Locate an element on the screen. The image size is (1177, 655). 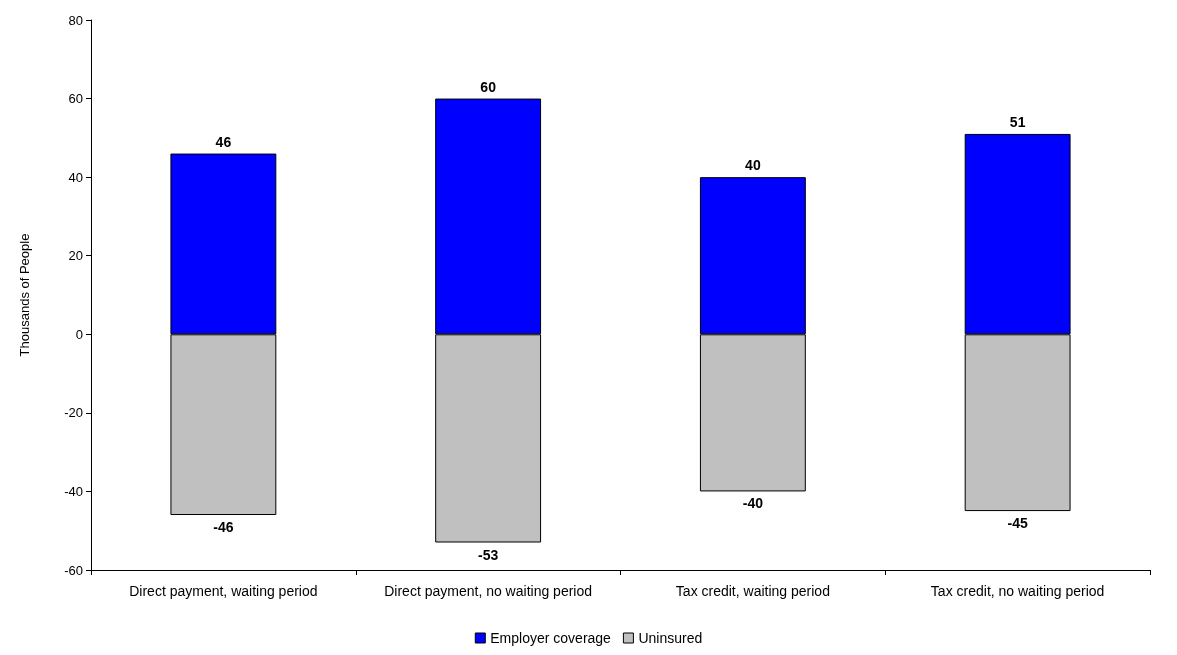
x-tick-label: Tax credit, no waiting period is located at coordinates (1017, 591).